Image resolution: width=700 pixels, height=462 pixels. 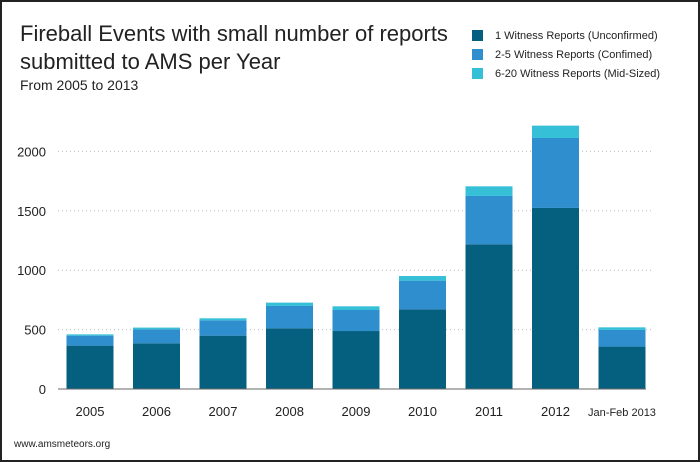 I want to click on chart-subtitle: From 2005 to 2013, so click(x=79, y=85).